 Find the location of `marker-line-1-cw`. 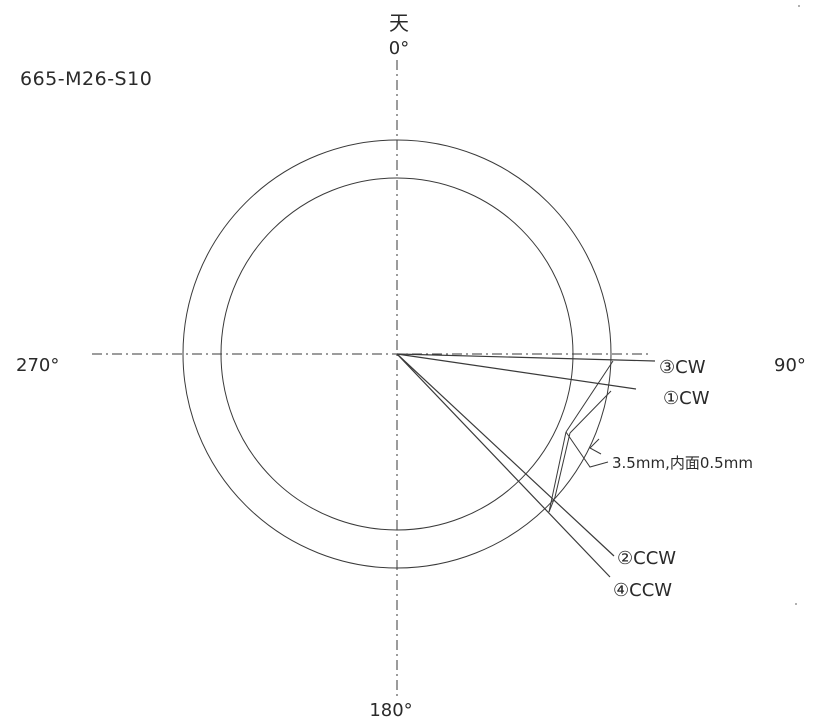

marker-line-1-cw is located at coordinates (516, 371).